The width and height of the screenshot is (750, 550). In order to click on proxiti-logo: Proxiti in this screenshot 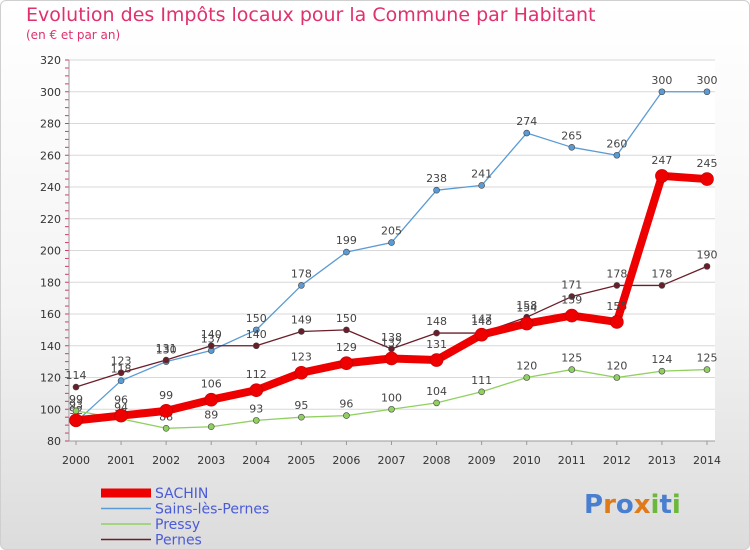, I will do `click(632, 505)`.